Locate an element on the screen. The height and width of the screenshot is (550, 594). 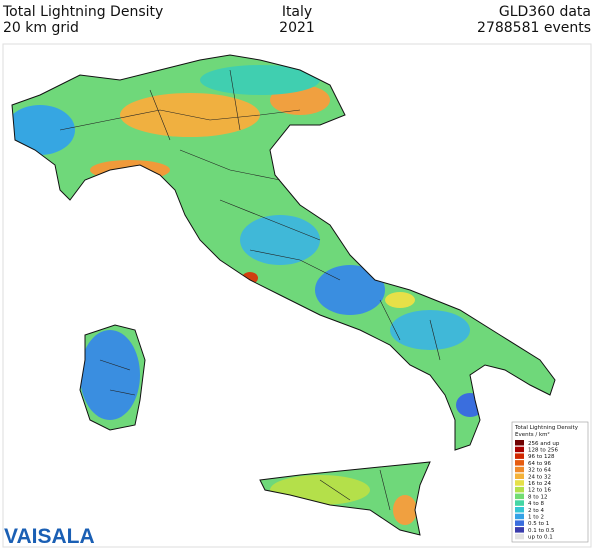
legend-label: 128 to 256 is located at coordinates (543, 451).